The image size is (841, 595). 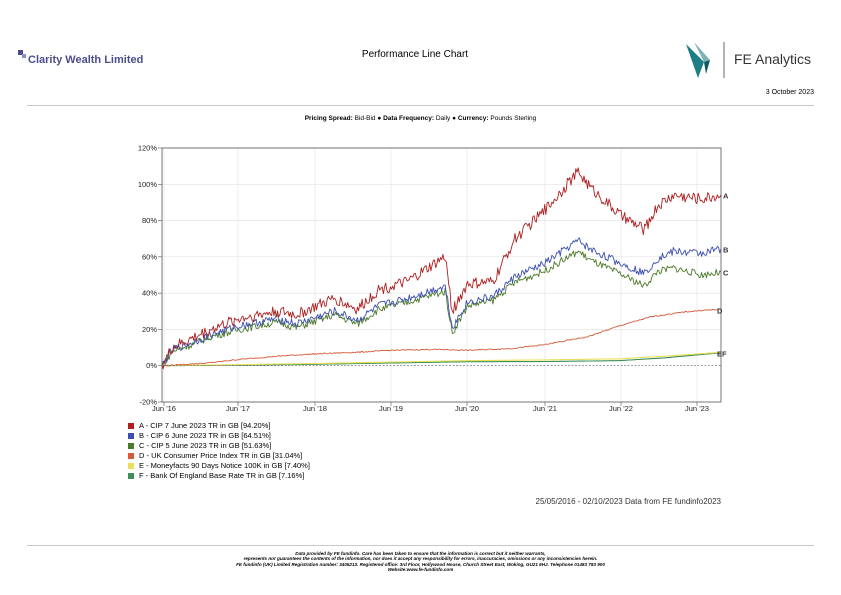 What do you see at coordinates (705, 60) in the screenshot?
I see `fe-logo-mark-icon` at bounding box center [705, 60].